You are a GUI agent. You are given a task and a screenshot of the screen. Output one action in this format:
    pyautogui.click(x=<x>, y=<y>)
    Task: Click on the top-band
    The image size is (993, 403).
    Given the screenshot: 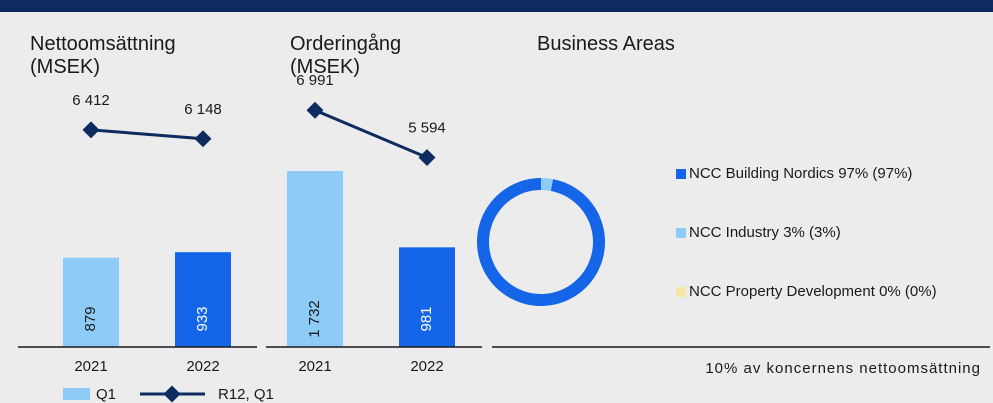 What is the action you would take?
    pyautogui.click(x=496, y=6)
    